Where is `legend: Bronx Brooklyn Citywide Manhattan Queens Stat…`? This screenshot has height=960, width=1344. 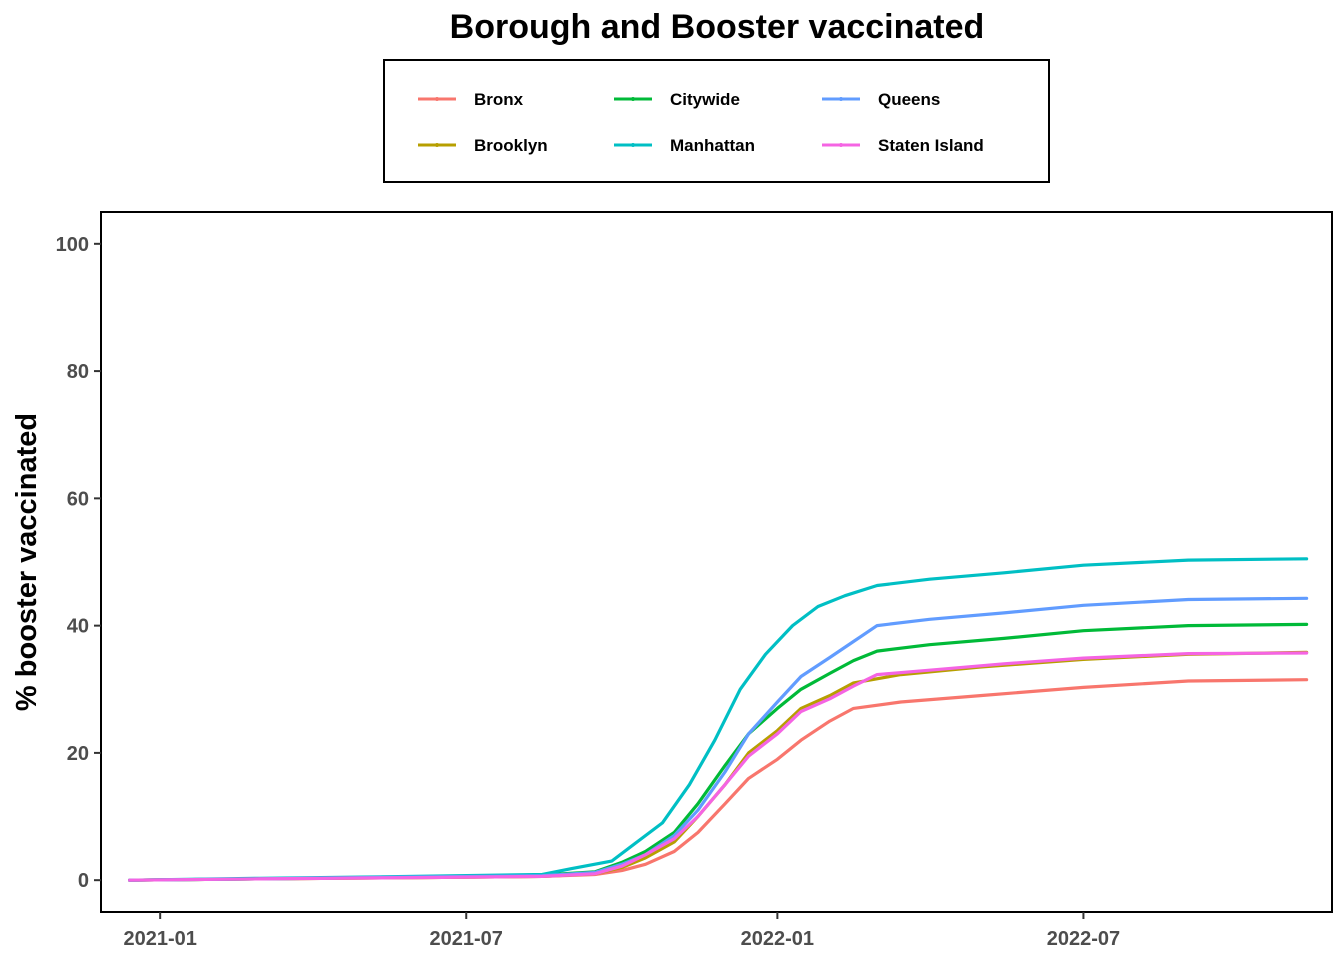 legend: Bronx Brooklyn Citywide Manhattan Queens Stat… is located at coordinates (716, 121).